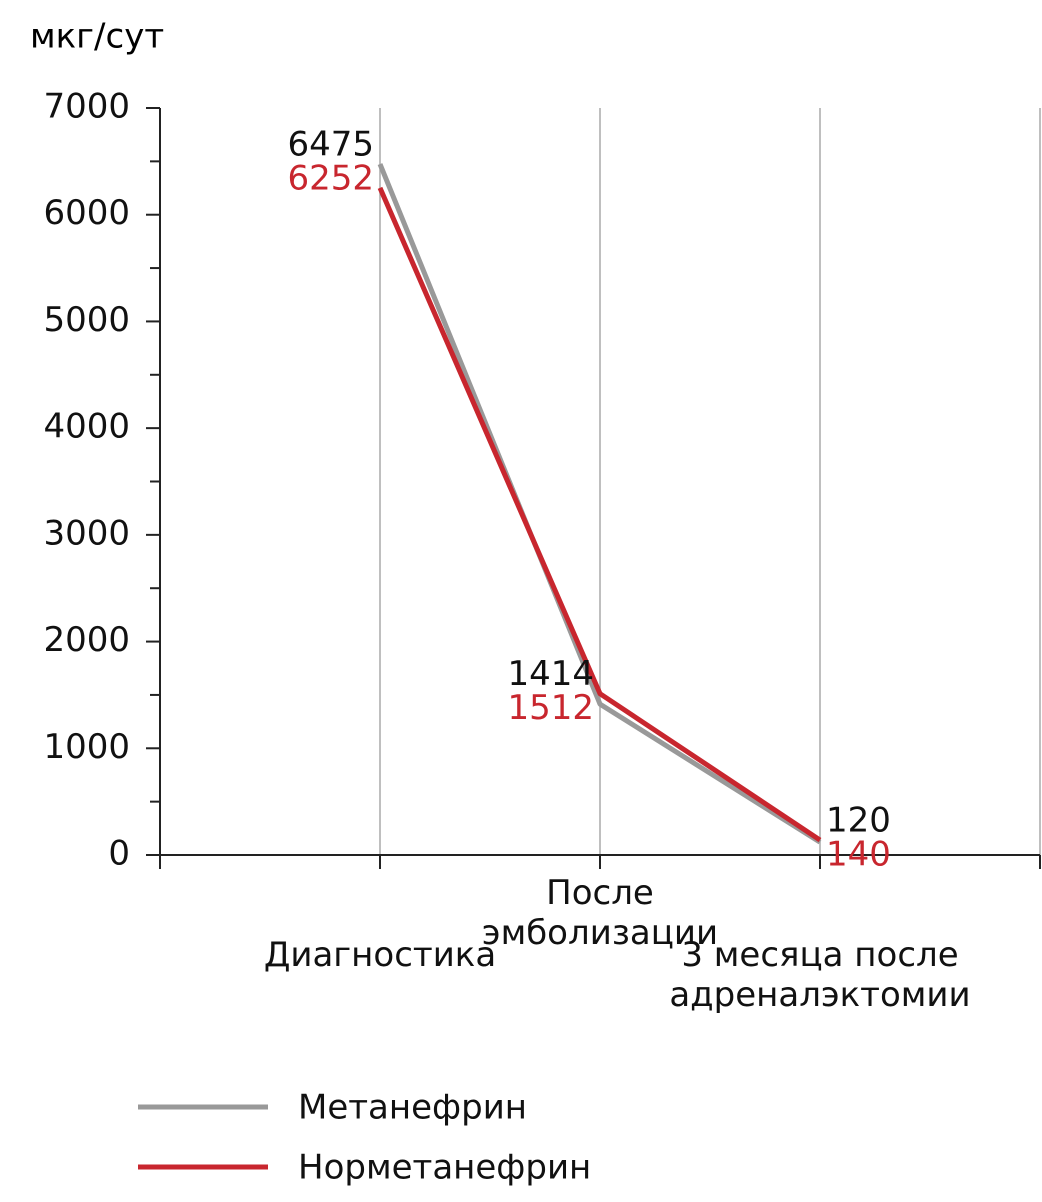 The height and width of the screenshot is (1202, 1042). What do you see at coordinates (858, 821) in the screenshot?
I see `data-label: 120` at bounding box center [858, 821].